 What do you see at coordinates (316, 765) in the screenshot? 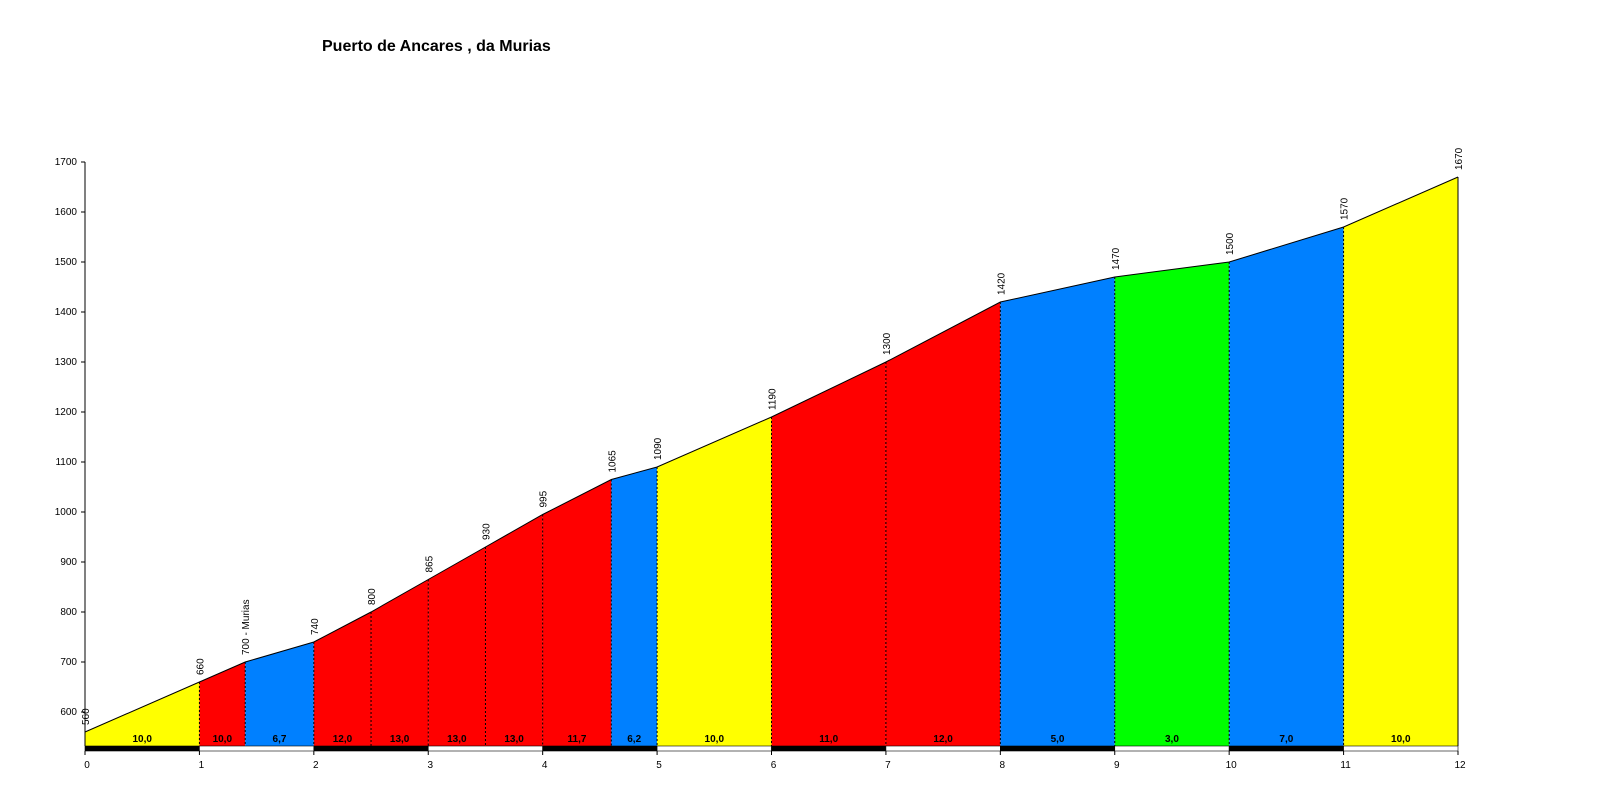
I see `x-tick-label: 2` at bounding box center [316, 765].